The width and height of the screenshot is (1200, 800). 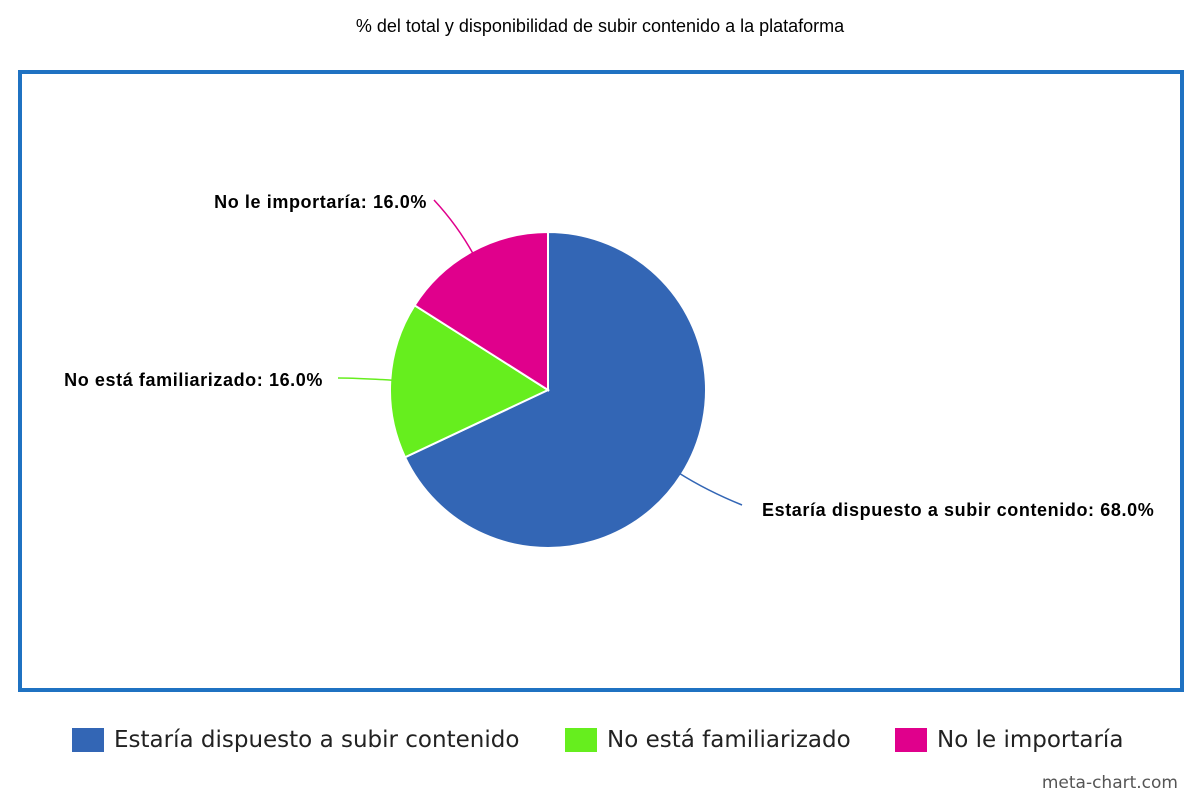 I want to click on legend-item-no-le-importaria: No le importaría, so click(x=1009, y=740).